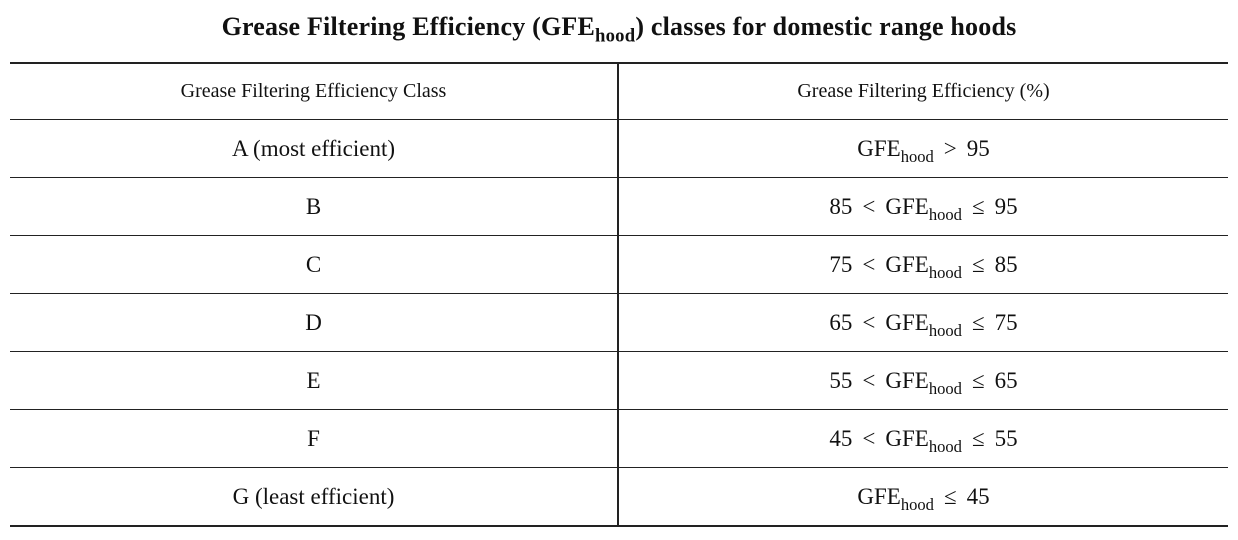 The image size is (1238, 540). Describe the element at coordinates (314, 206) in the screenshot. I see `class-cell: B` at that location.